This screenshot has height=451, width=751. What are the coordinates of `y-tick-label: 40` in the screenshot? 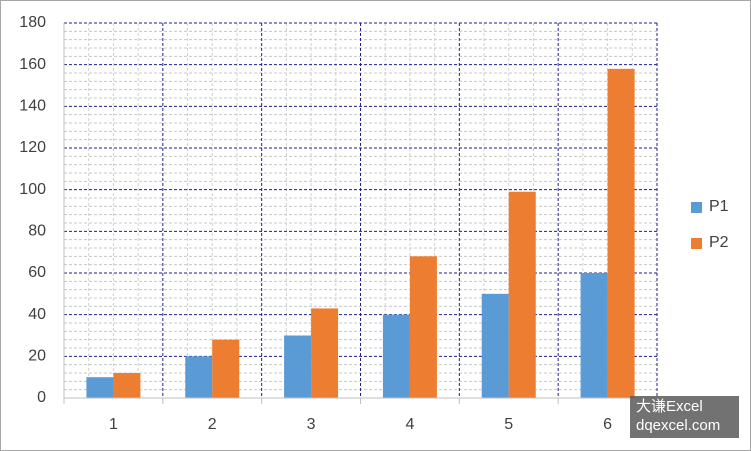 It's located at (37, 314).